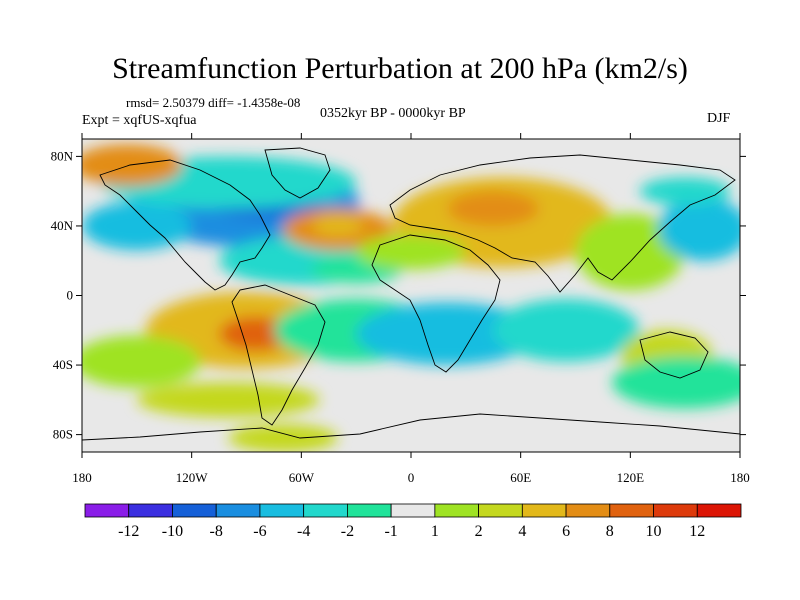 The width and height of the screenshot is (800, 600). I want to click on rmsd-diff-stats: rmsd= 2.50379 diff= -1.4358e-08, so click(213, 102).